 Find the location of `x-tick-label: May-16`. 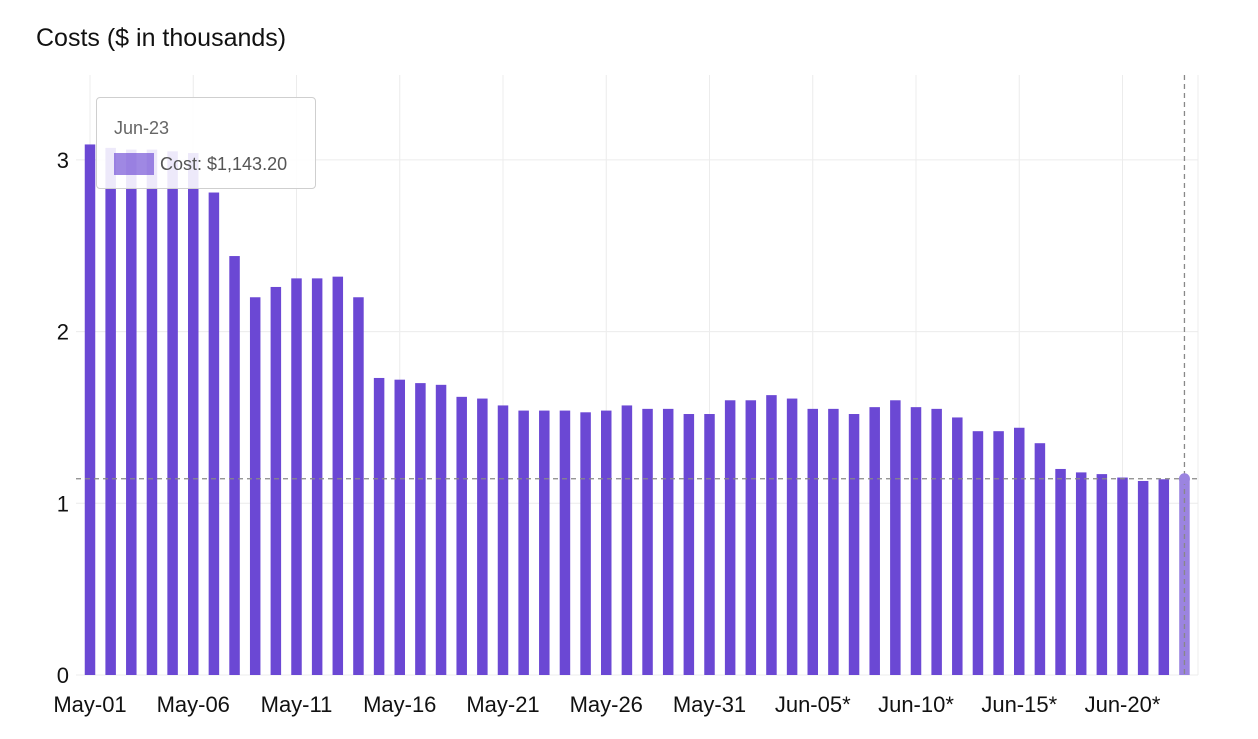

x-tick-label: May-16 is located at coordinates (399, 704).